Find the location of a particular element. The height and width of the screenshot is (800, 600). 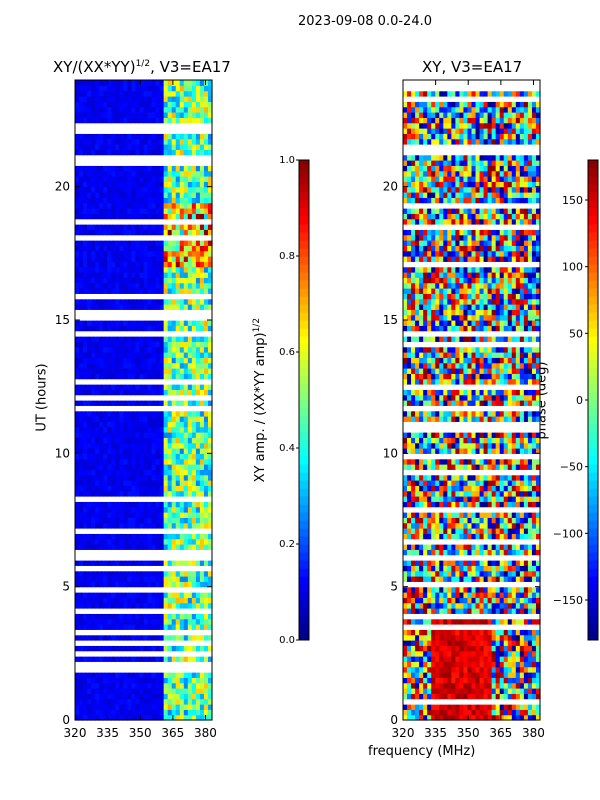

phase-colorbar-gradient is located at coordinates (593, 400).